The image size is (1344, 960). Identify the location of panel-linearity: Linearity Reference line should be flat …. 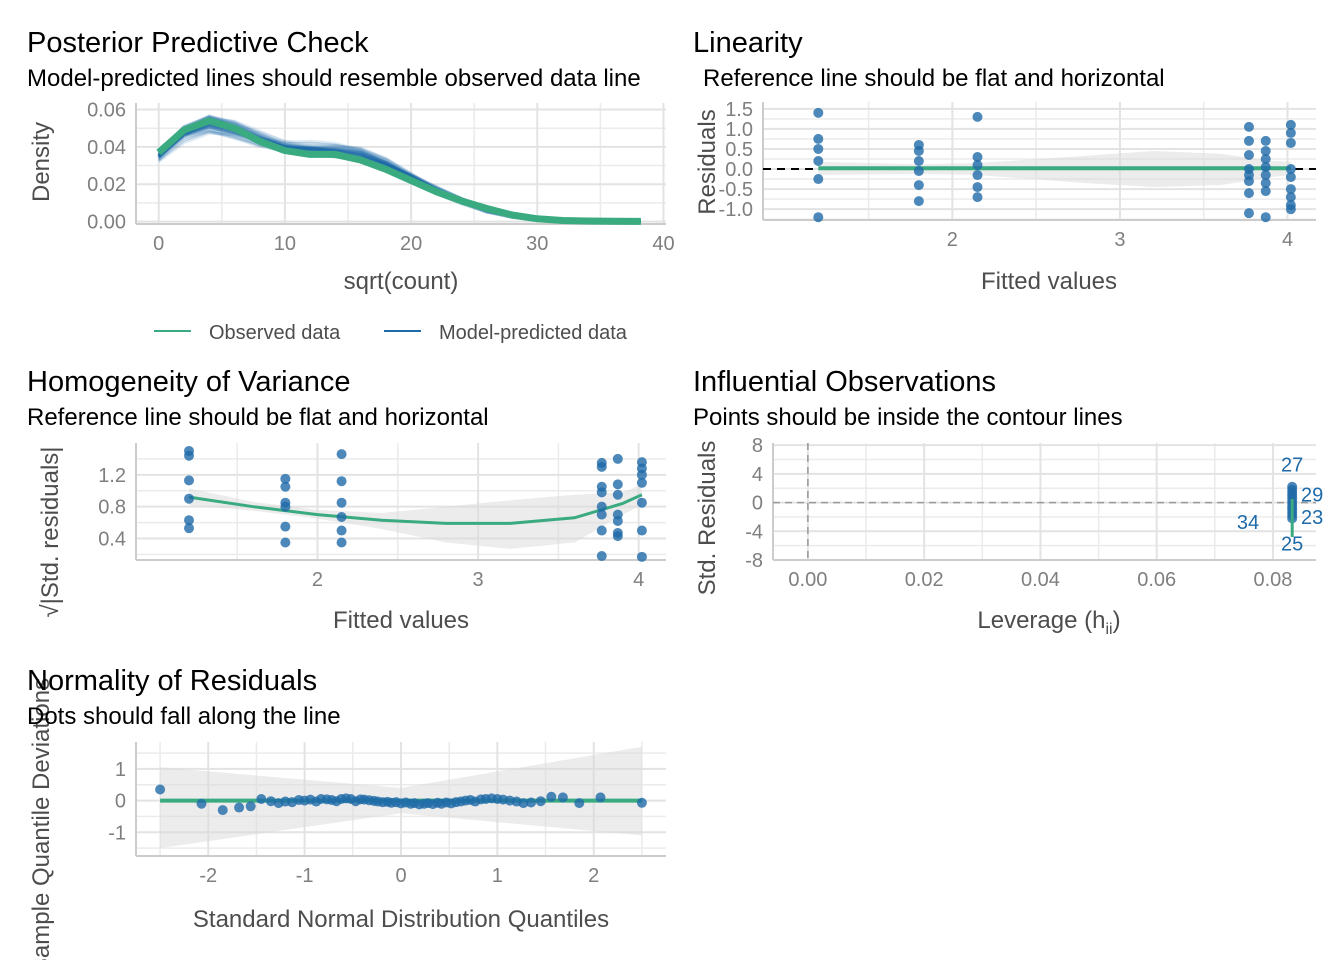
(1004, 161).